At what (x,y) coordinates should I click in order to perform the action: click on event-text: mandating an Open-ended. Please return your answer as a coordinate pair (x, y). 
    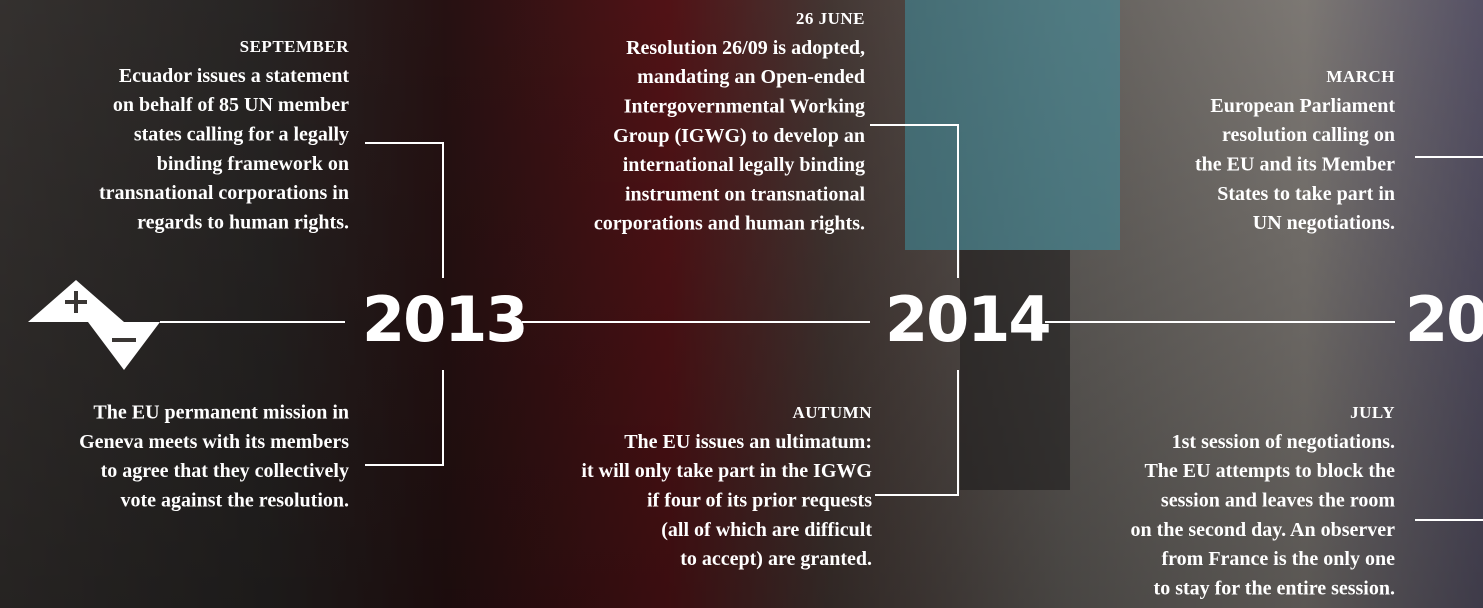
    Looking at the image, I should click on (751, 77).